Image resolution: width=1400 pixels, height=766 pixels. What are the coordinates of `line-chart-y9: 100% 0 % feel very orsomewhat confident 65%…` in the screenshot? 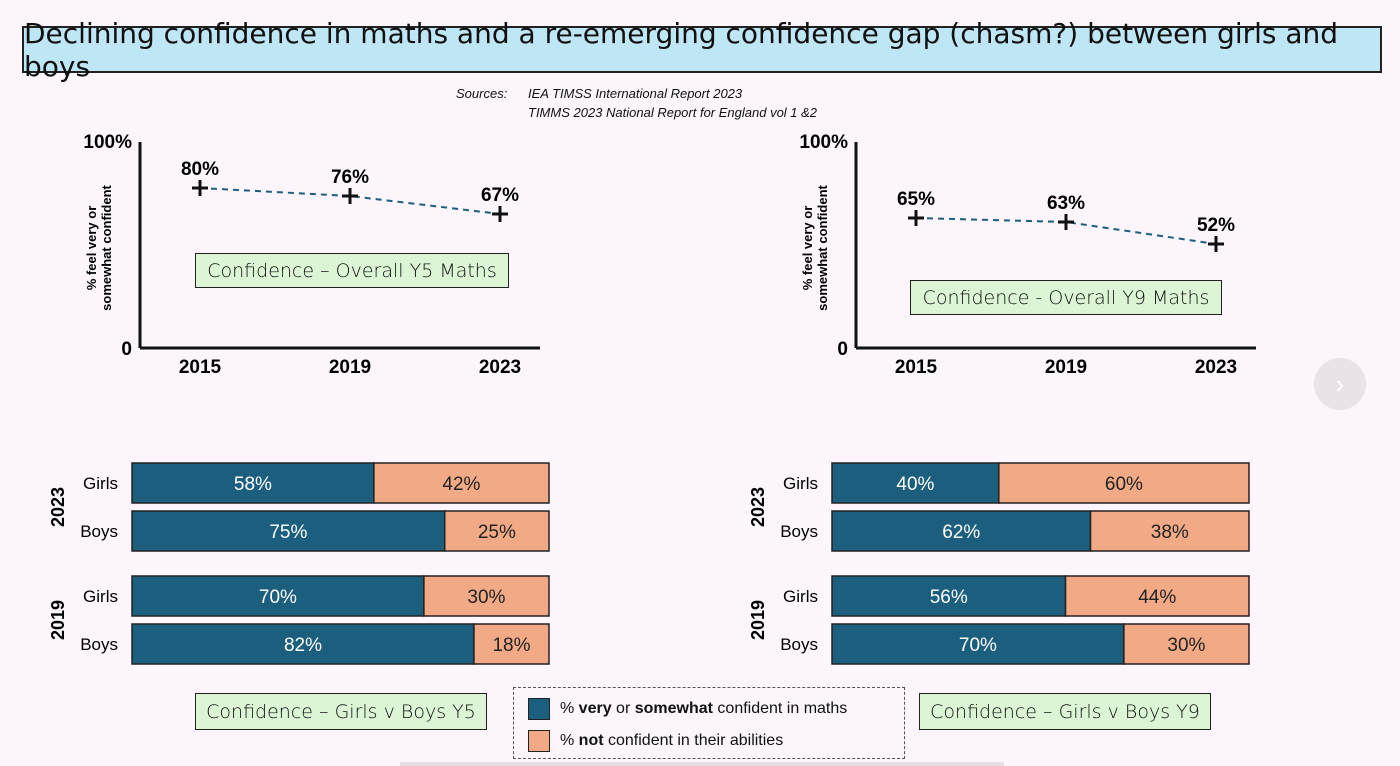 It's located at (1027, 255).